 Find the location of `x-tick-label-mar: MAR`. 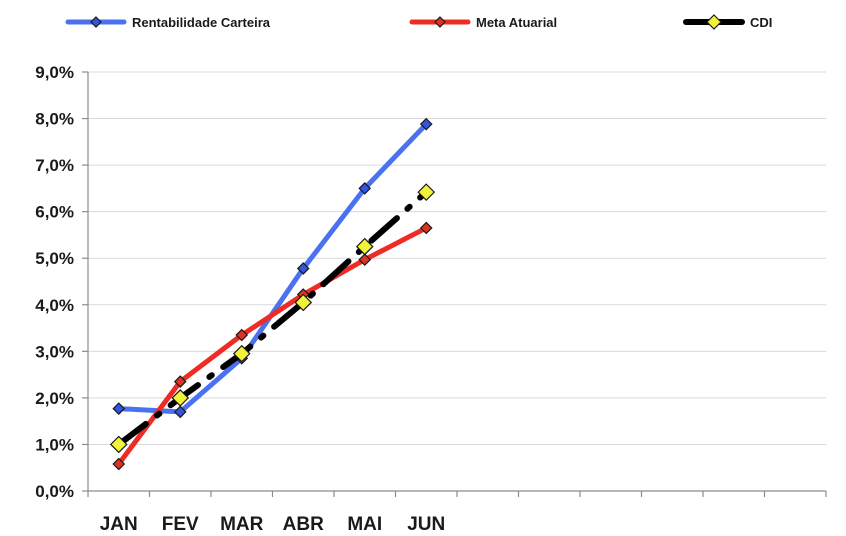

x-tick-label-mar: MAR is located at coordinates (242, 524).